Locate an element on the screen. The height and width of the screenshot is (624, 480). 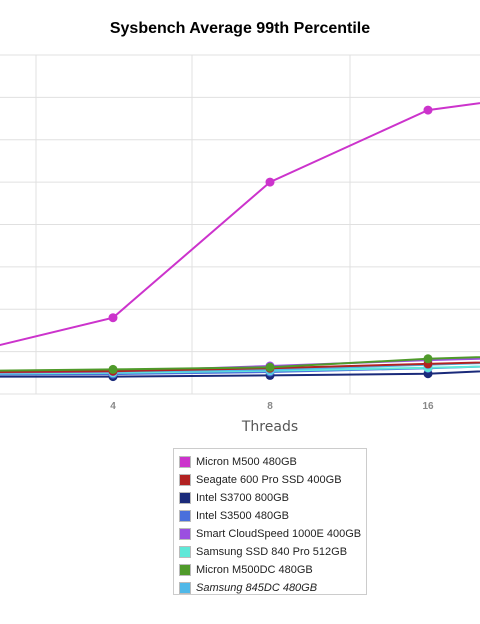
legend-label: Samsung SSD 840 Pro 512GB is located at coordinates (272, 552).